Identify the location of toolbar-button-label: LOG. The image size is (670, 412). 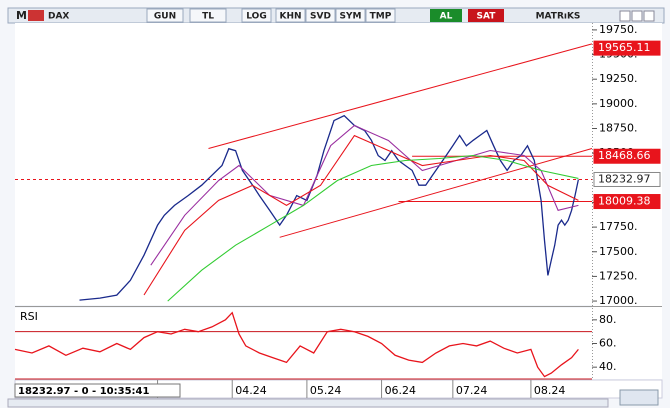
(256, 17).